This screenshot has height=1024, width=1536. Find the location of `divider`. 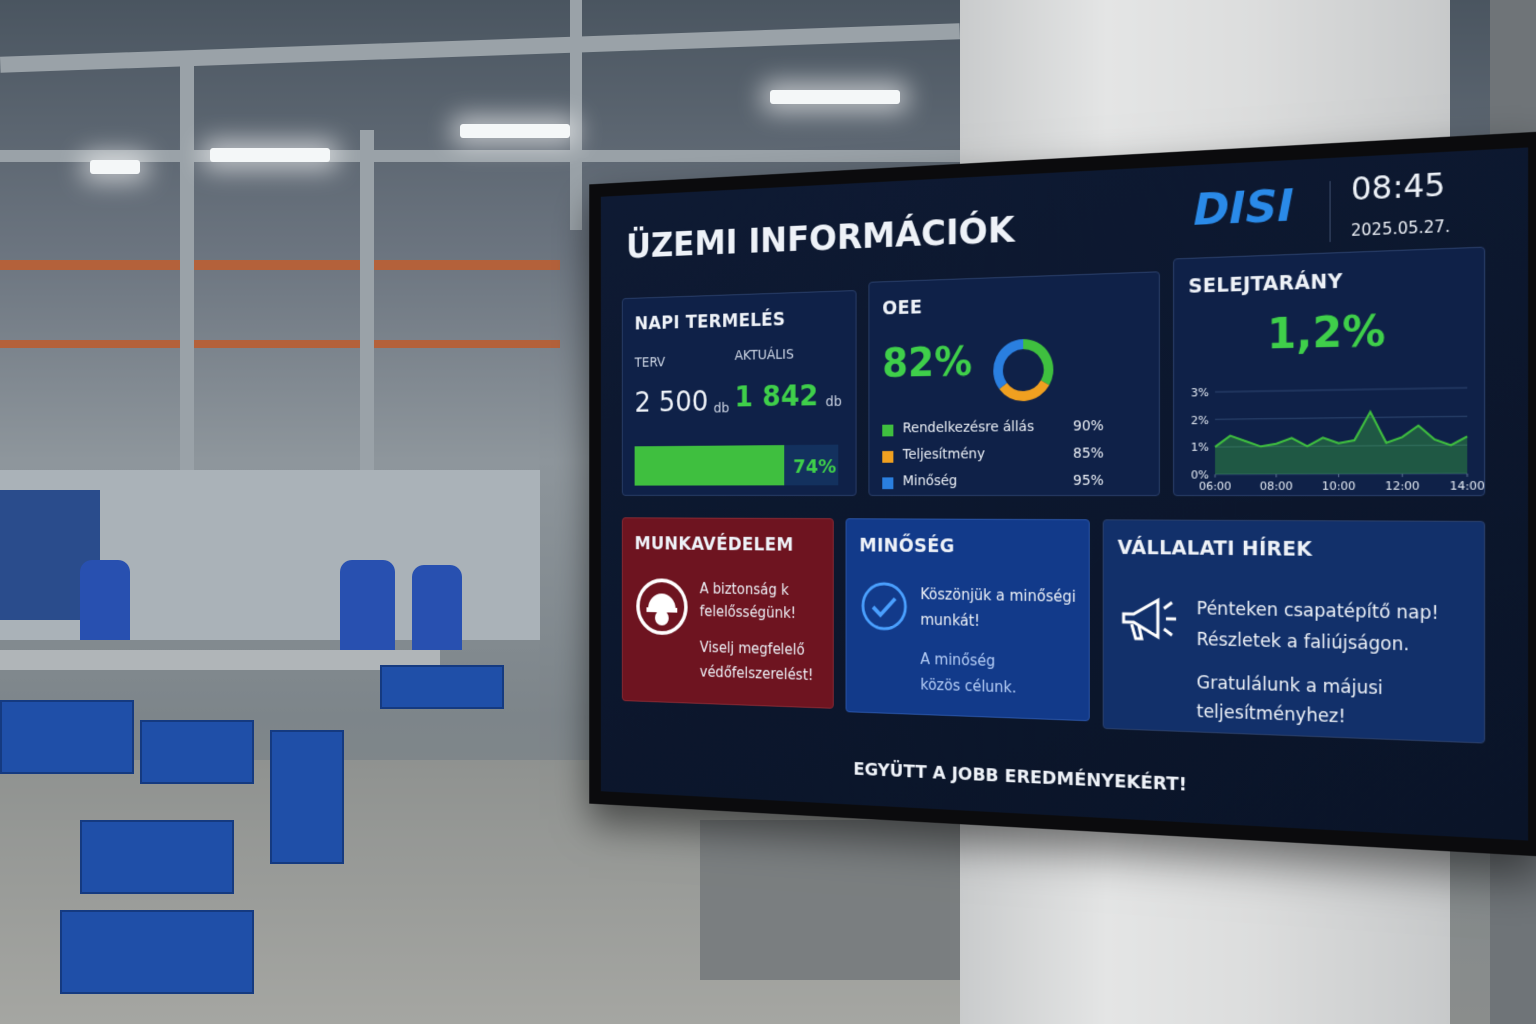

divider is located at coordinates (1330, 212).